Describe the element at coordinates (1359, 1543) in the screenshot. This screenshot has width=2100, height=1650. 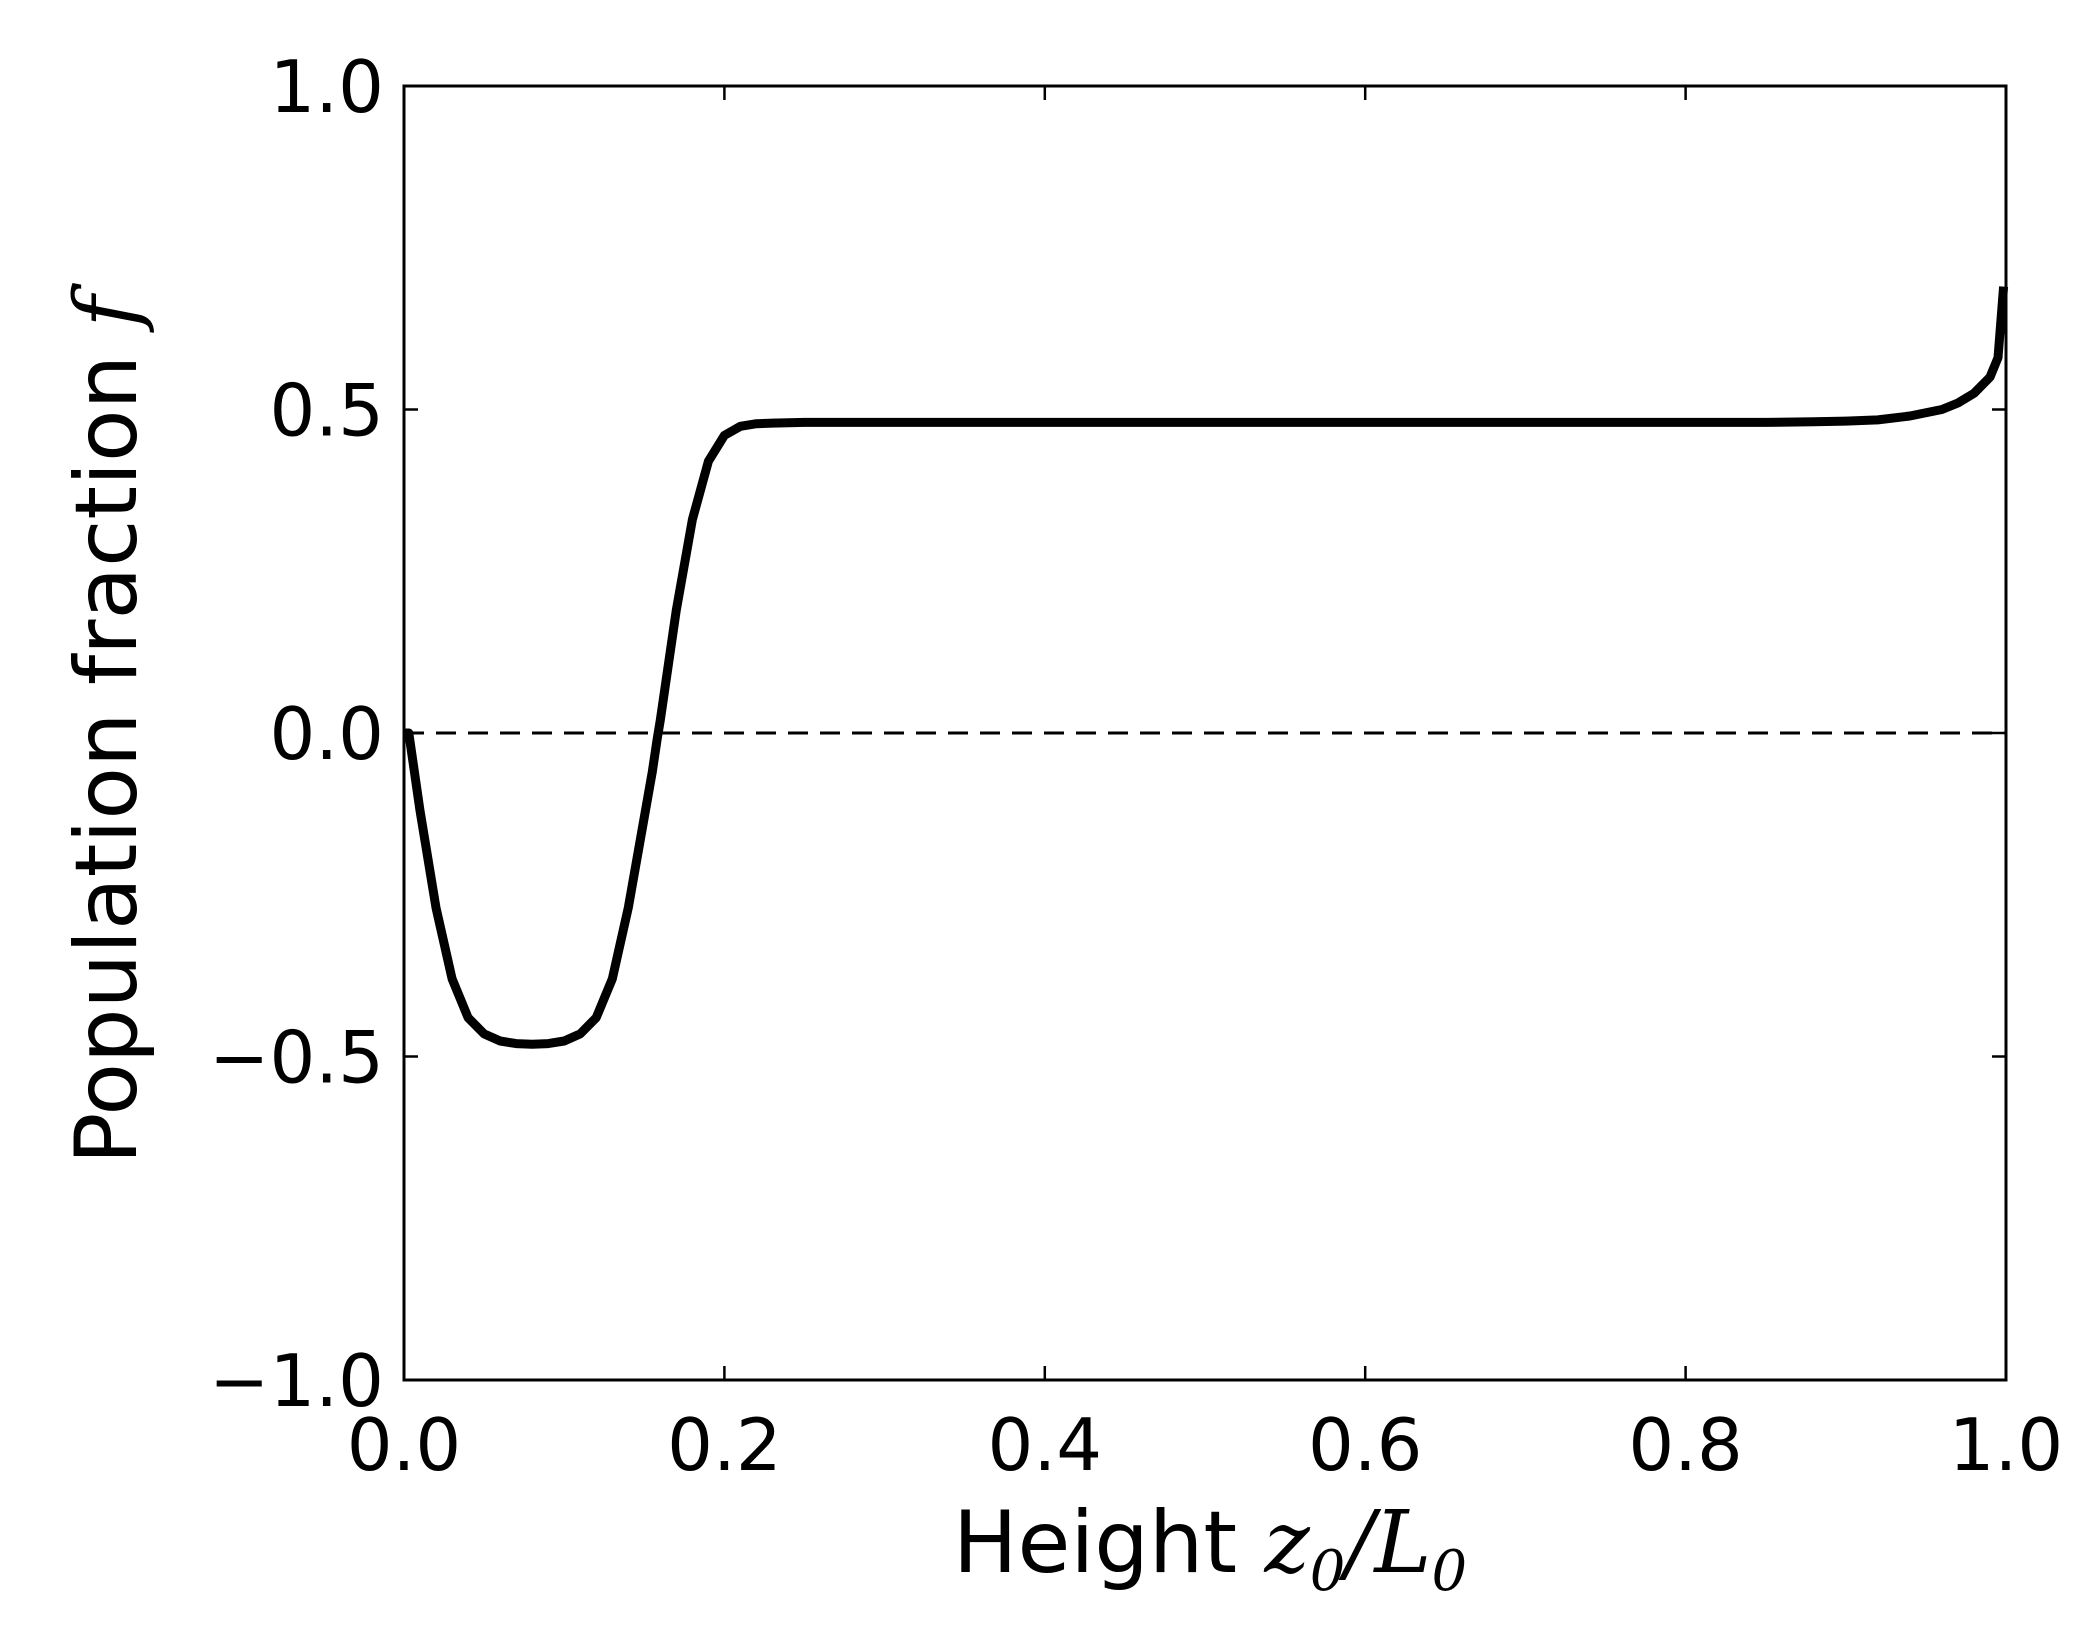
I see `x-axis-label-sep: /` at that location.